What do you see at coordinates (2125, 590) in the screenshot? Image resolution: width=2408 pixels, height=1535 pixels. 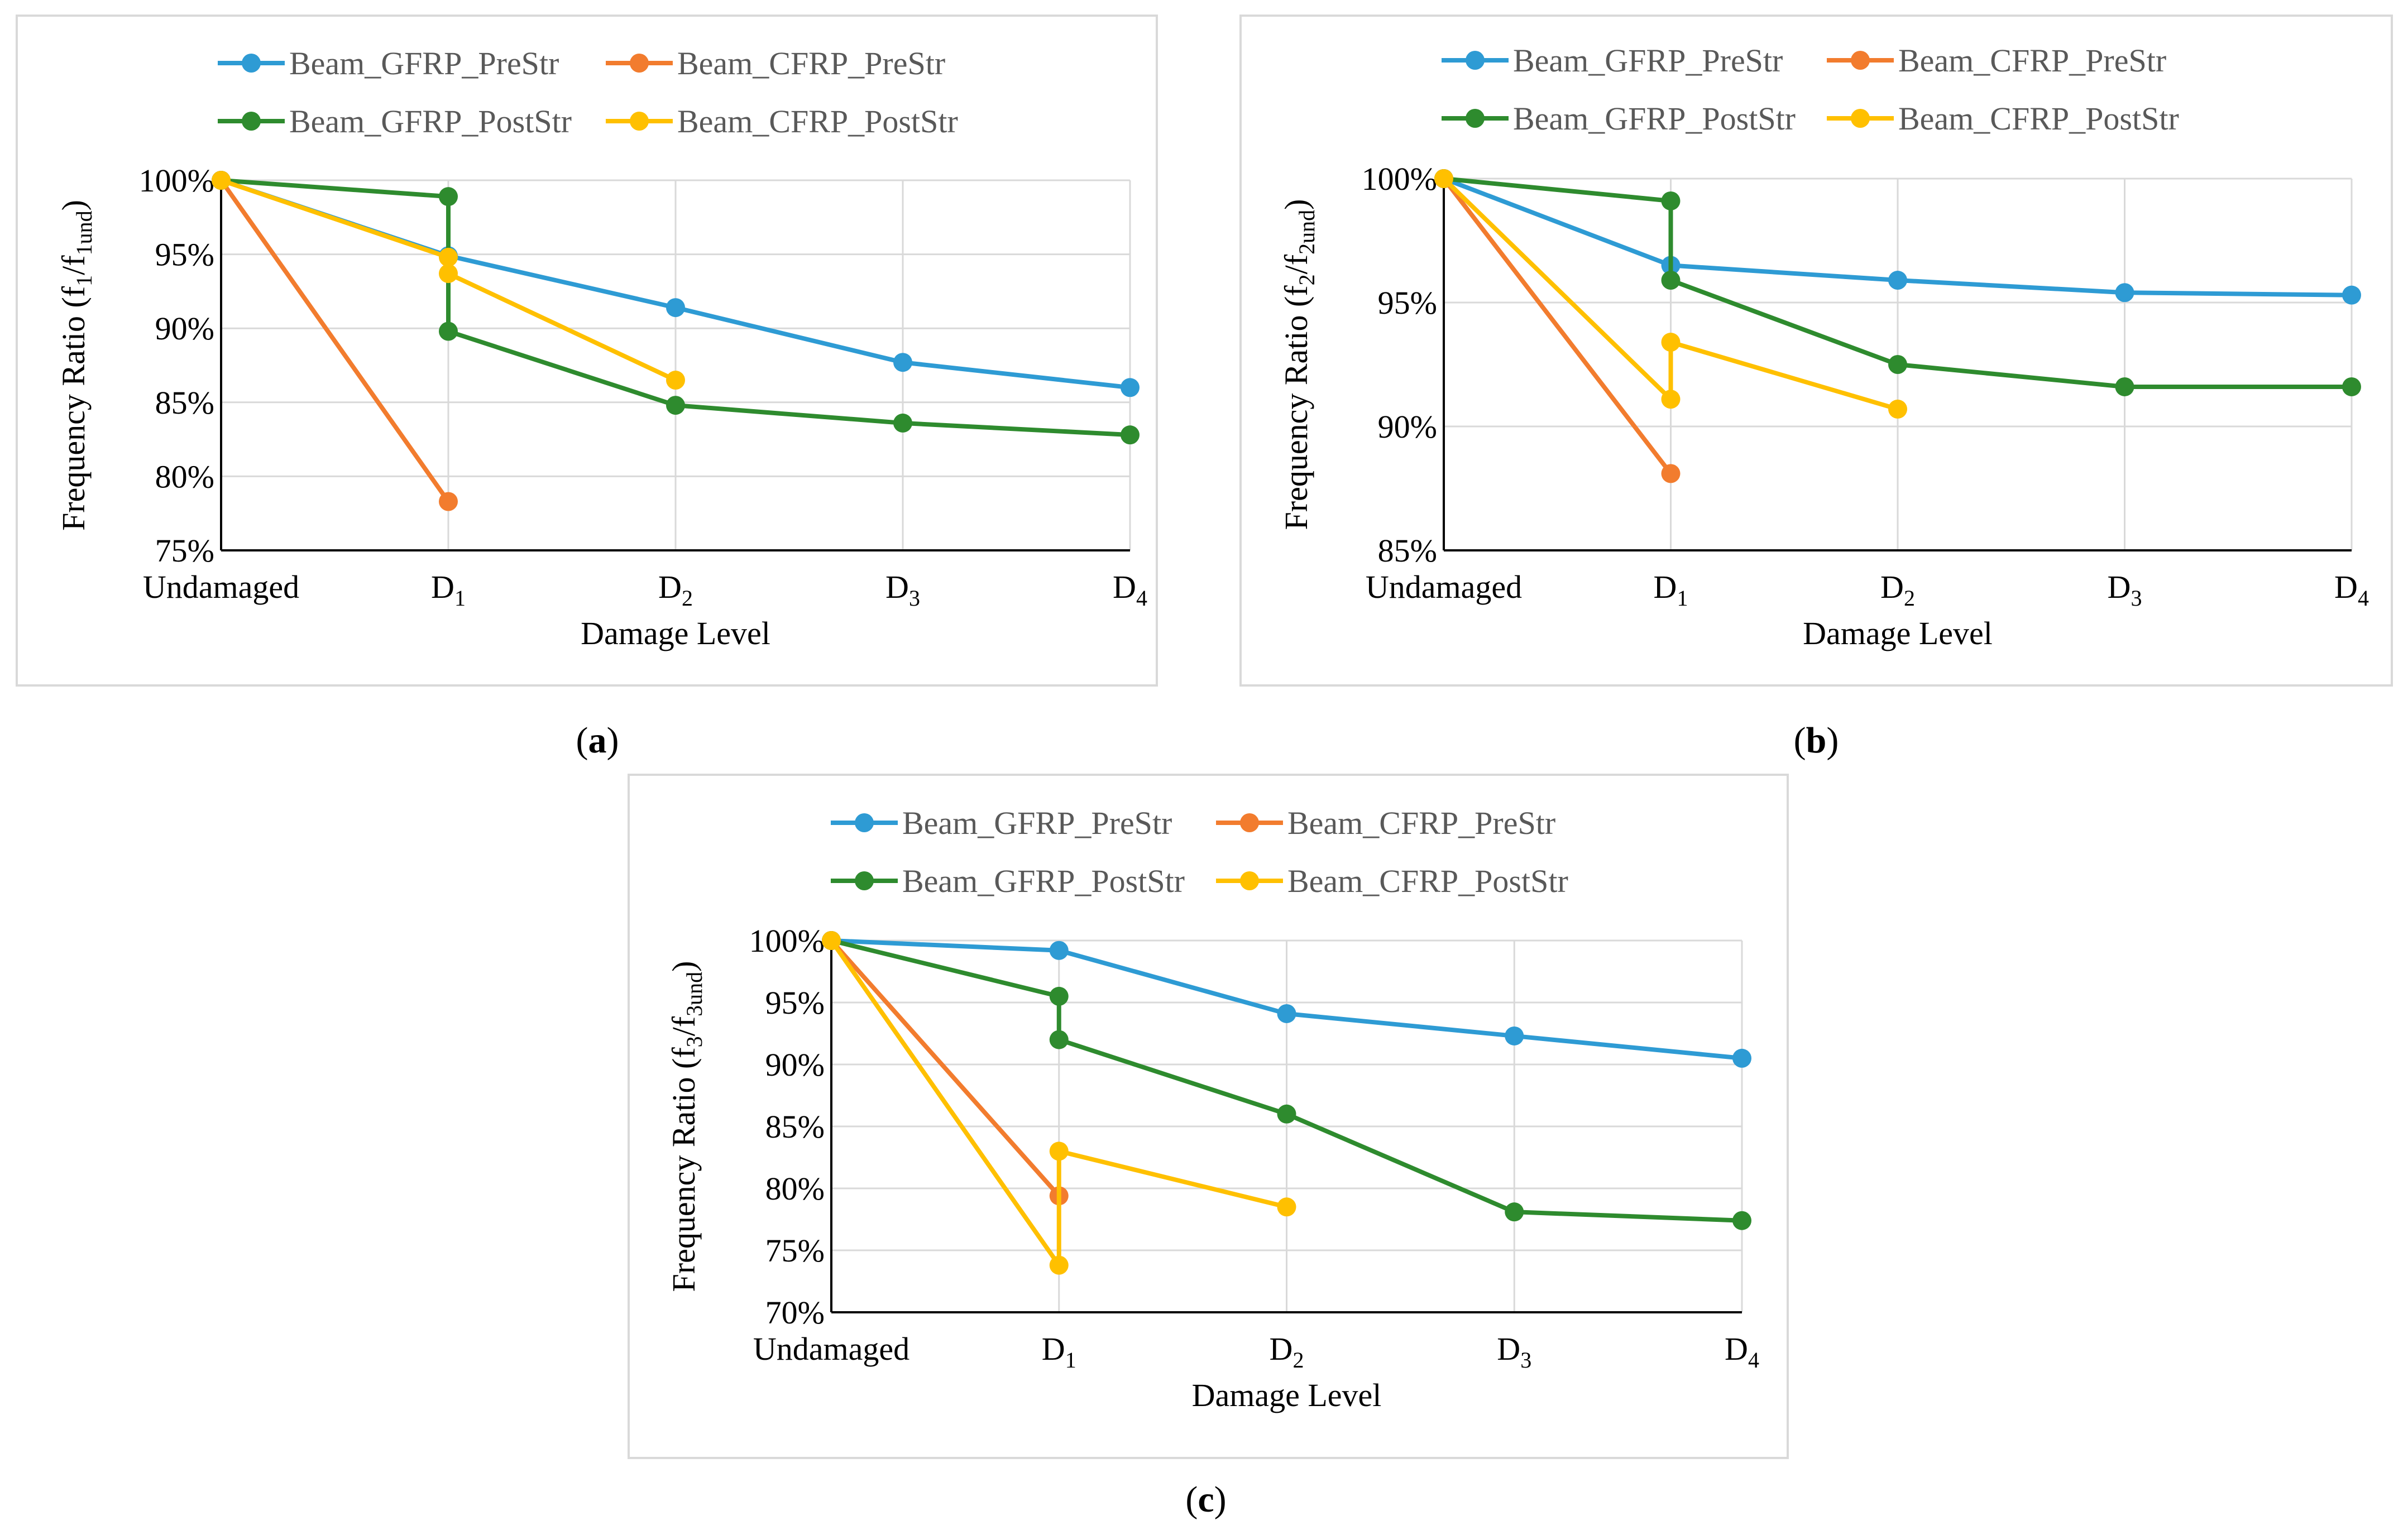 I see `x-tick-label: D3` at bounding box center [2125, 590].